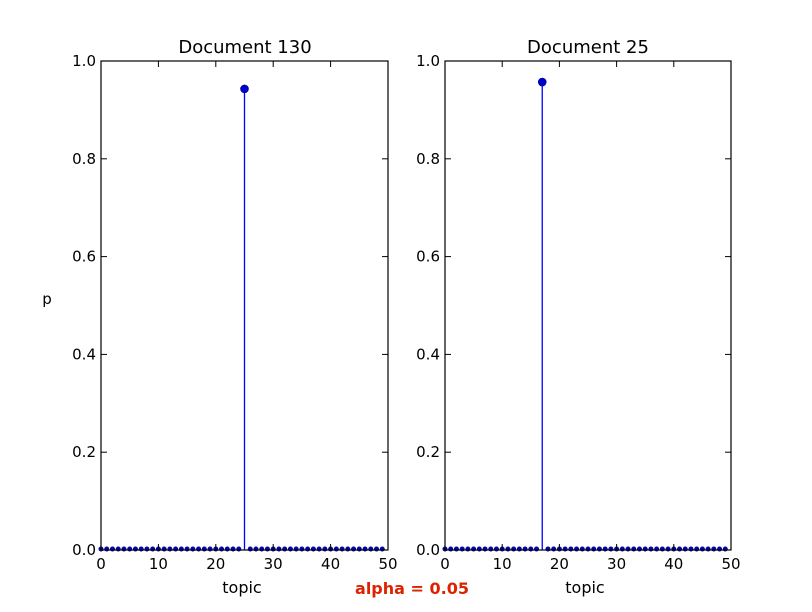  Describe the element at coordinates (244, 47) in the screenshot. I see `chart-title: Document 130` at that location.